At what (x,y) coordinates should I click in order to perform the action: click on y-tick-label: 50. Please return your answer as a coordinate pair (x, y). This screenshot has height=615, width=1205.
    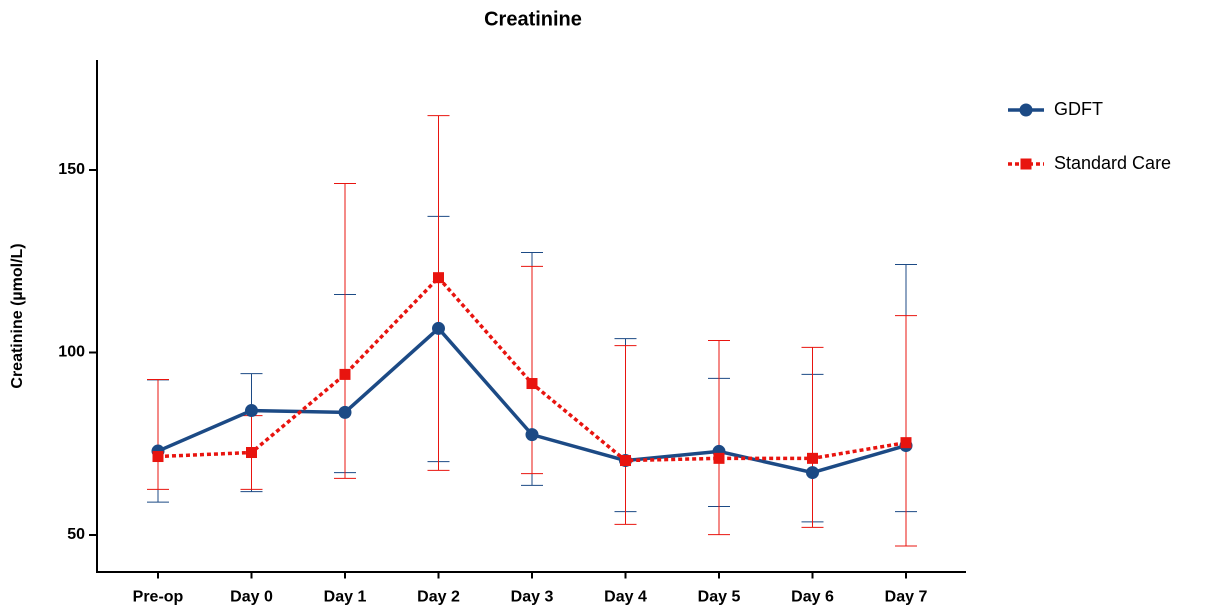
    Looking at the image, I should click on (76, 534).